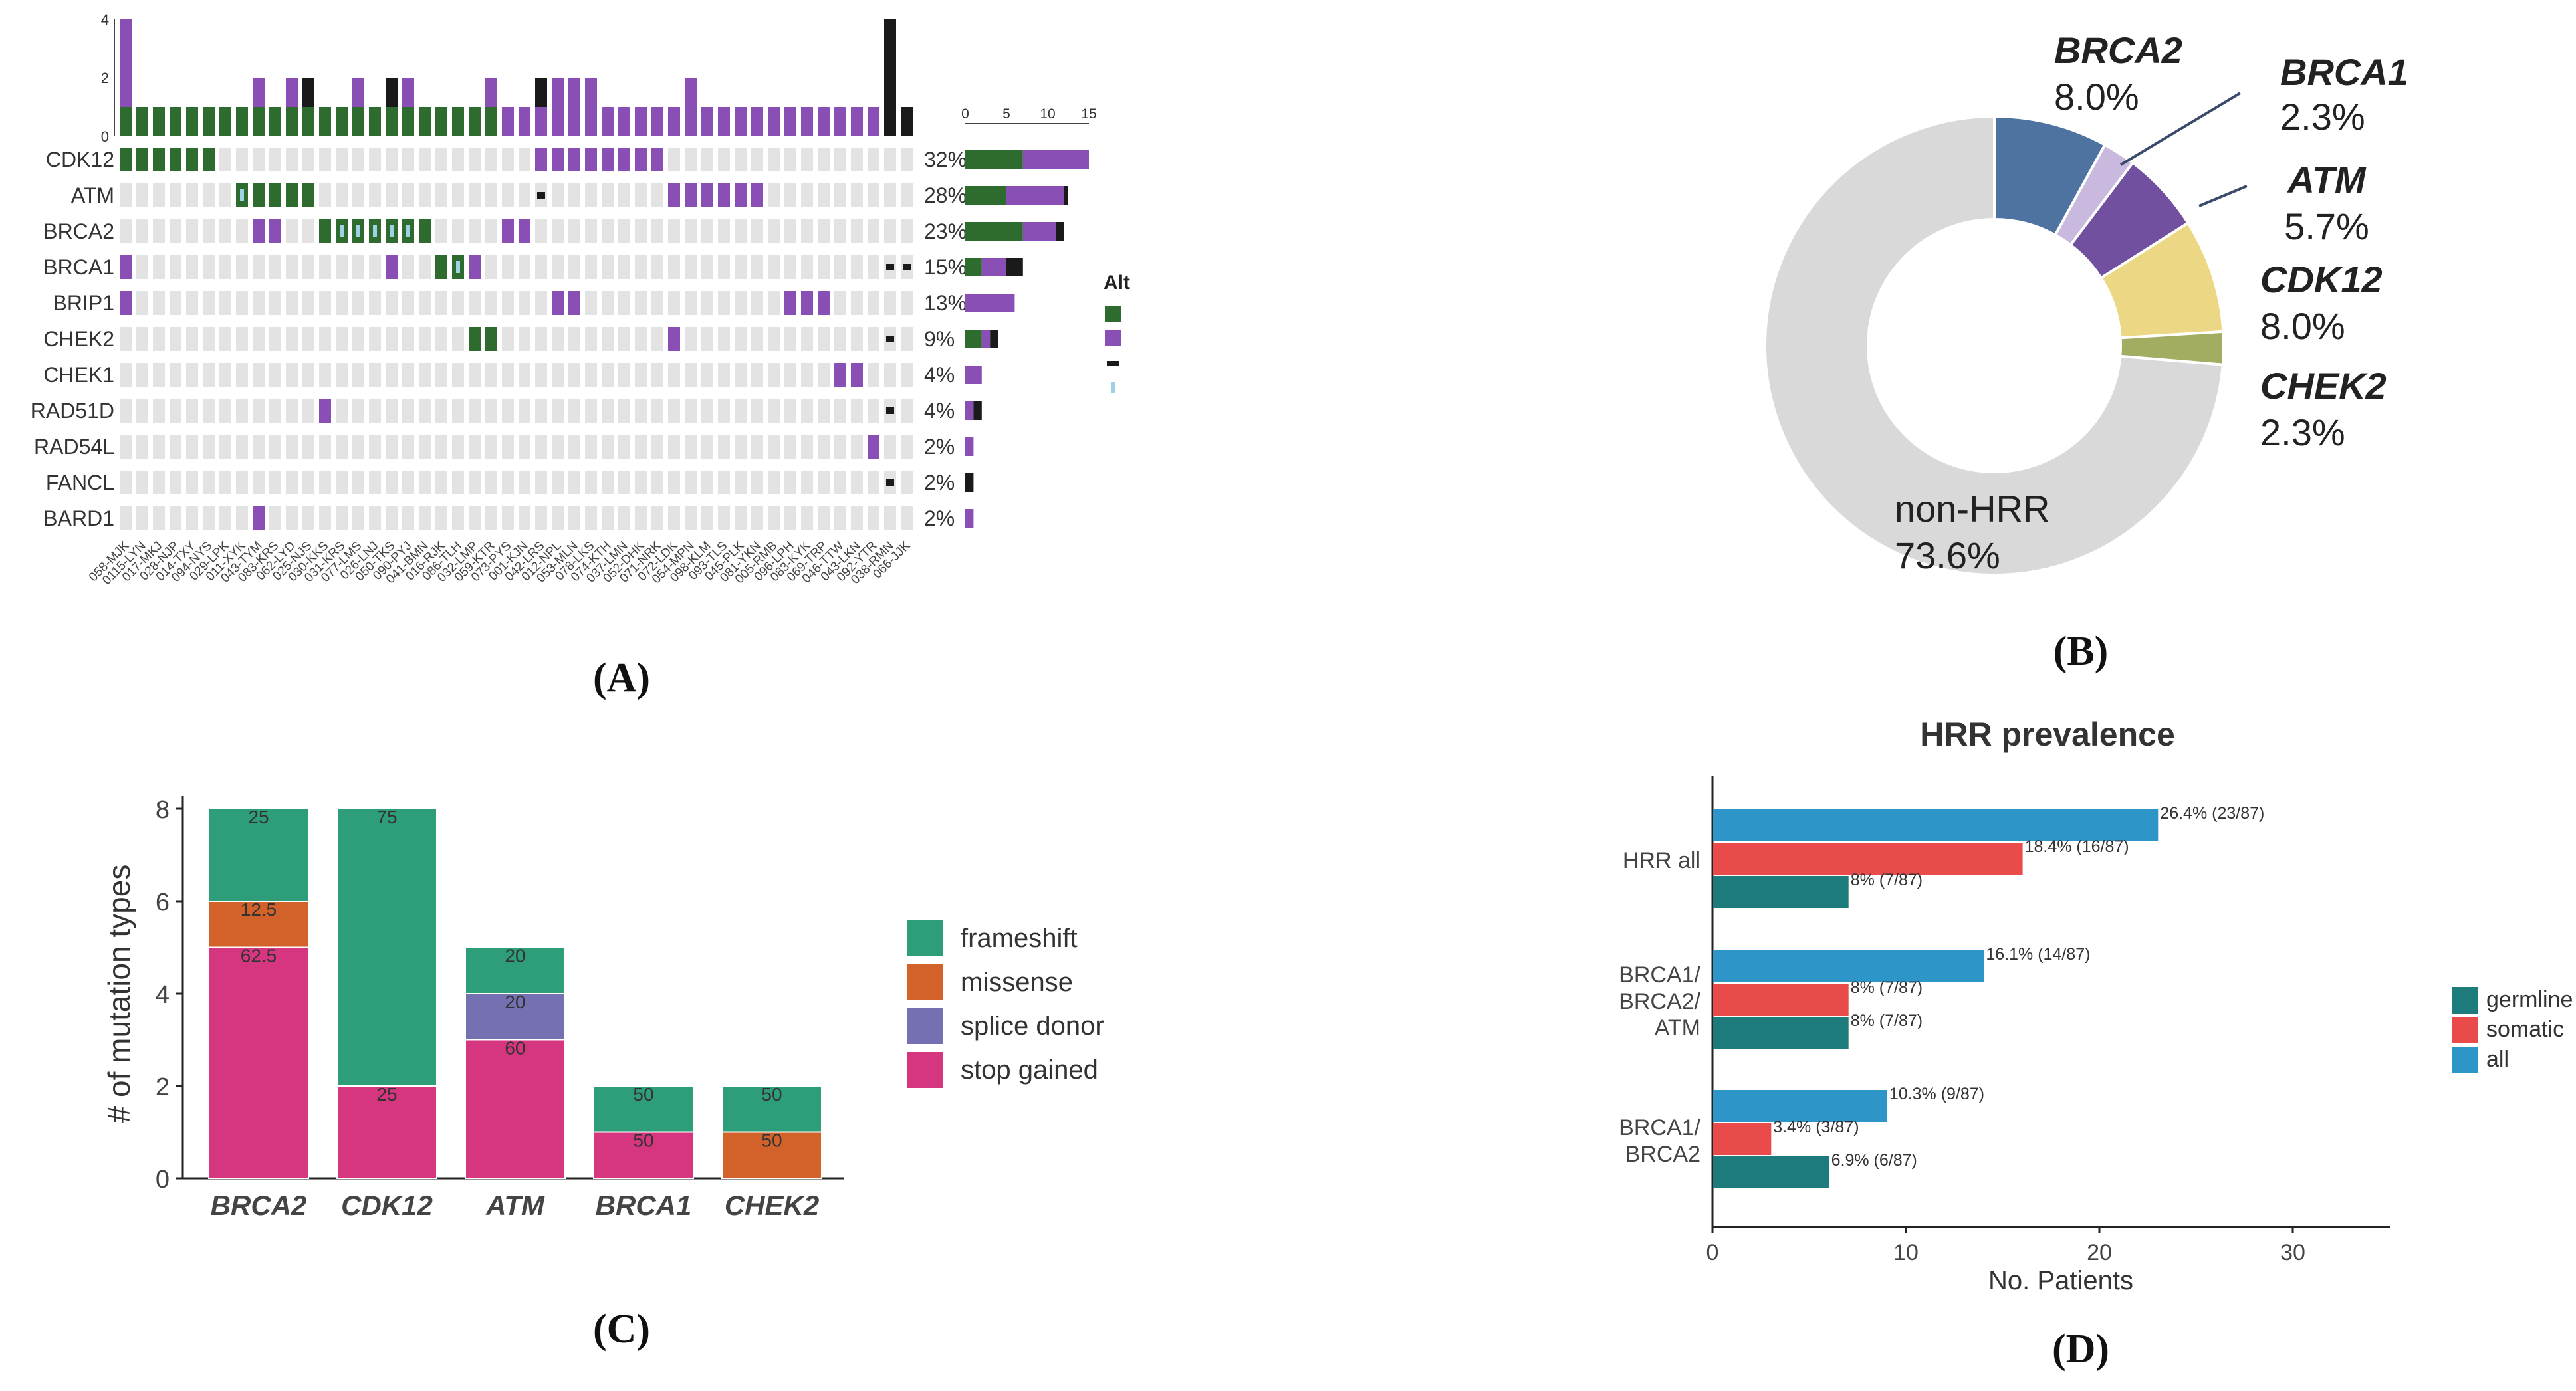 The width and height of the screenshot is (2576, 1391). I want to click on c-legend-swatch, so click(925, 982).